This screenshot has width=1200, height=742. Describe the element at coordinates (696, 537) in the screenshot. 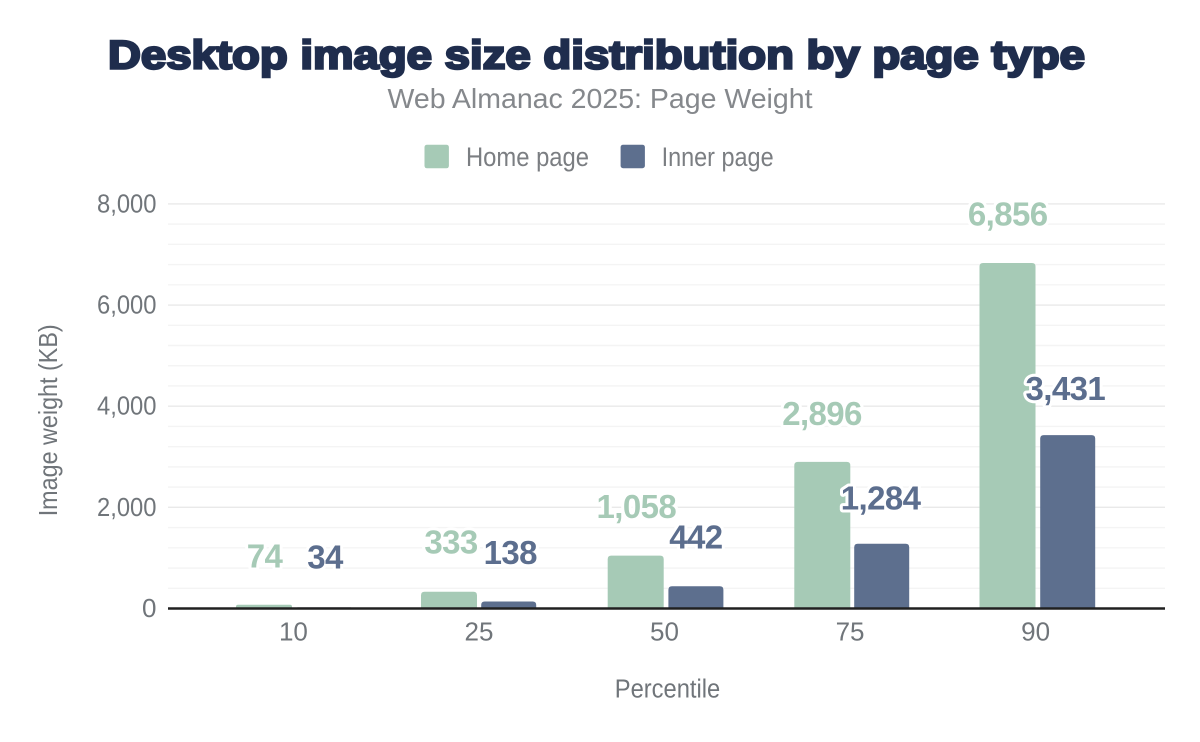

I see `svg-text: 442` at that location.